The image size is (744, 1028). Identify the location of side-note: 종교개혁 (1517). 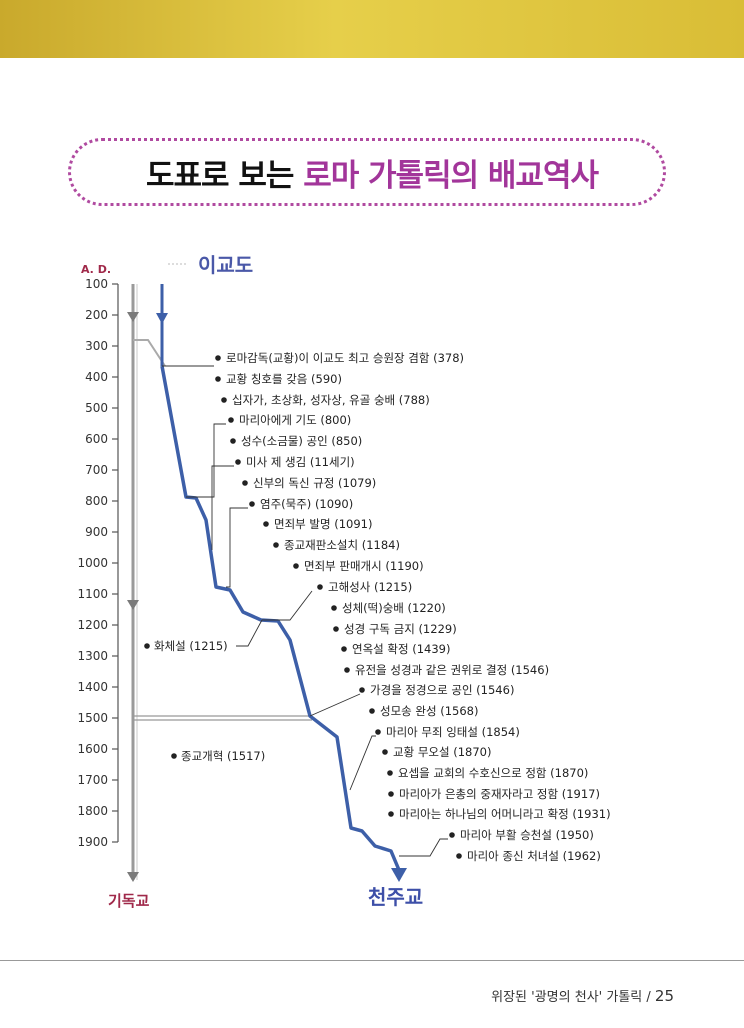
(218, 756).